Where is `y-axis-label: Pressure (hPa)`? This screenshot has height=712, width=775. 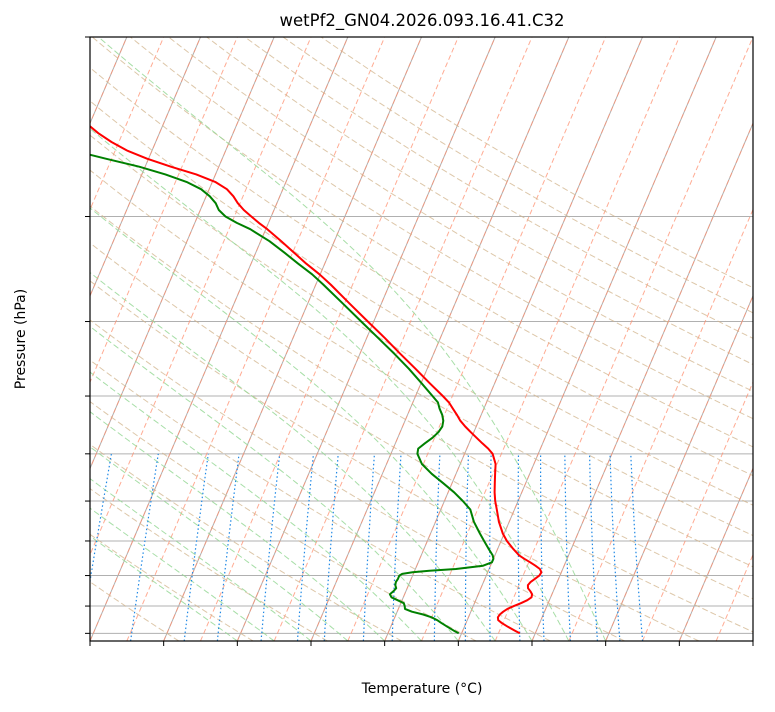
y-axis-label: Pressure (hPa) is located at coordinates (21, 339).